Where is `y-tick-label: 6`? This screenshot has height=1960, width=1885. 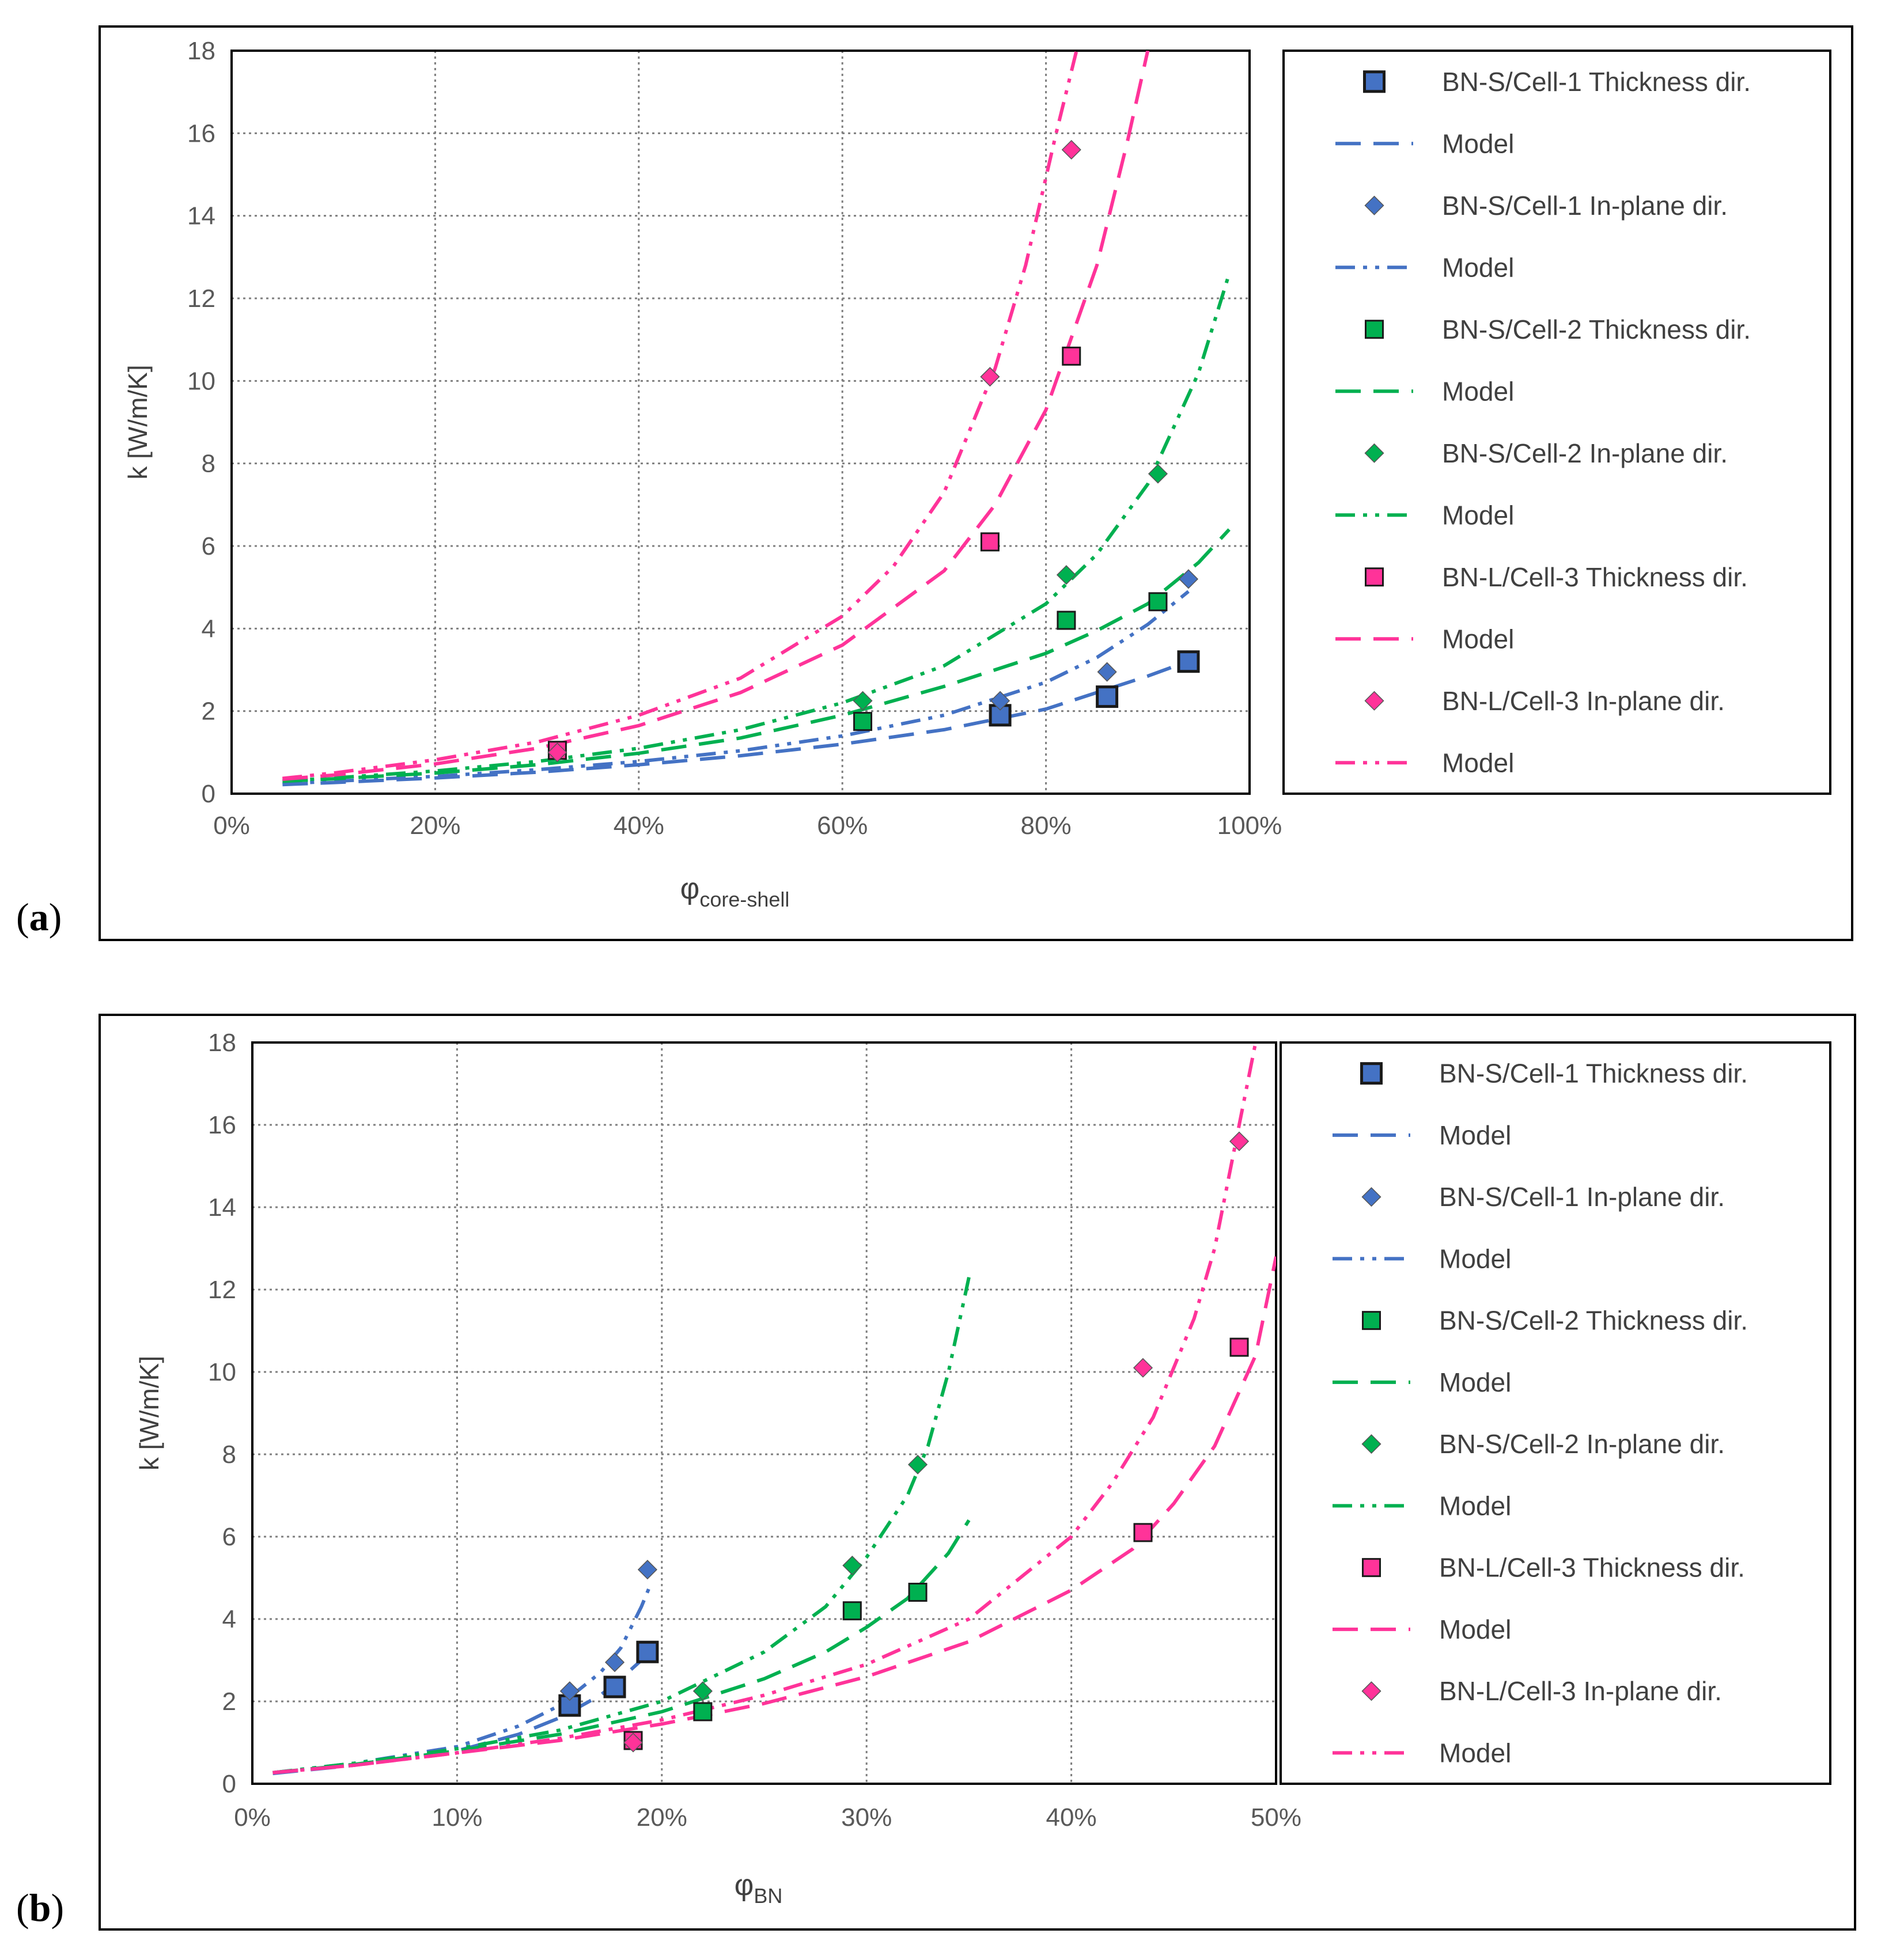 y-tick-label: 6 is located at coordinates (209, 546).